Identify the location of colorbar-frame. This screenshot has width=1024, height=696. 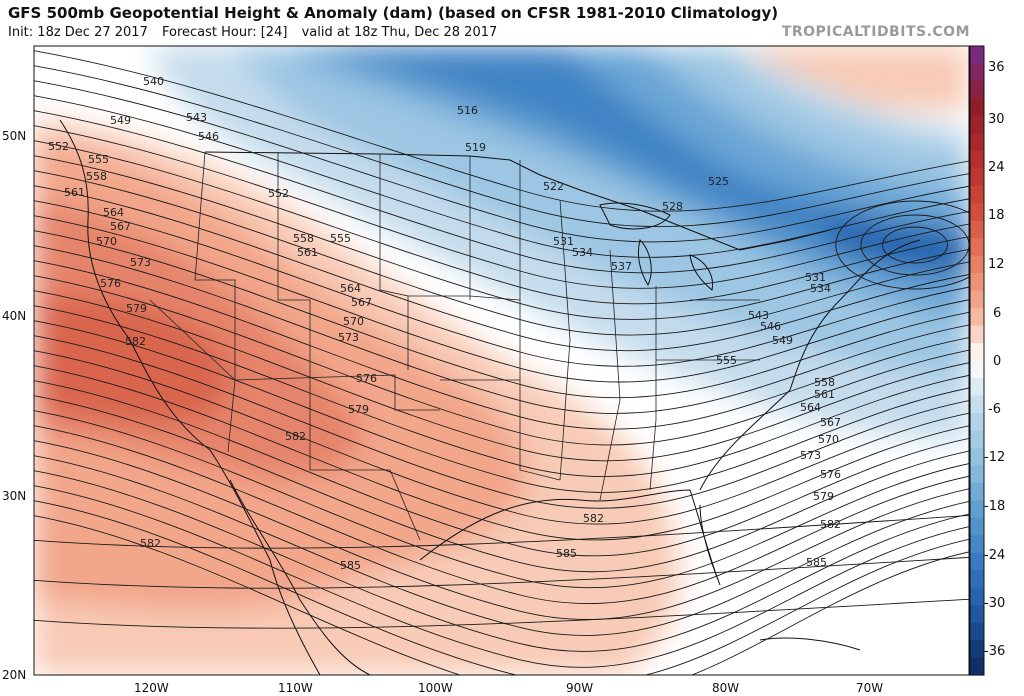
(977, 360).